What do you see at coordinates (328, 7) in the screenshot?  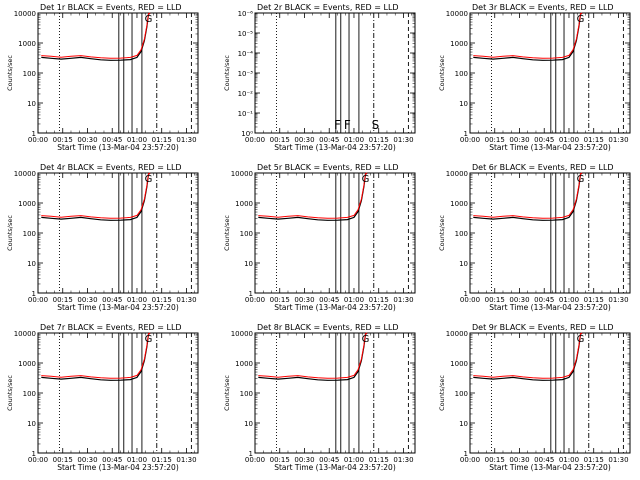 I see `panel-title: Det 2r BLACK = Events, RED = LLD` at bounding box center [328, 7].